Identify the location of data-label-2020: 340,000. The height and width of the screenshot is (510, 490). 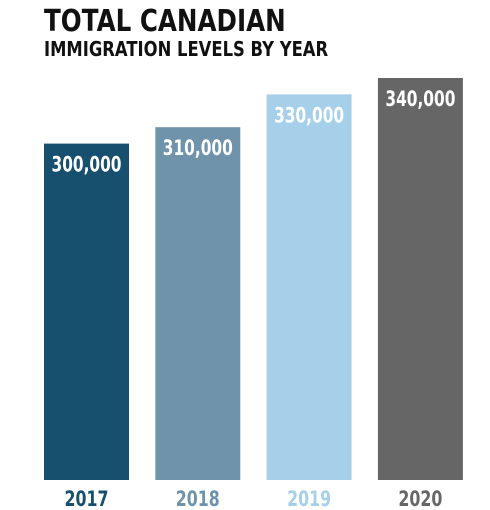
(420, 99).